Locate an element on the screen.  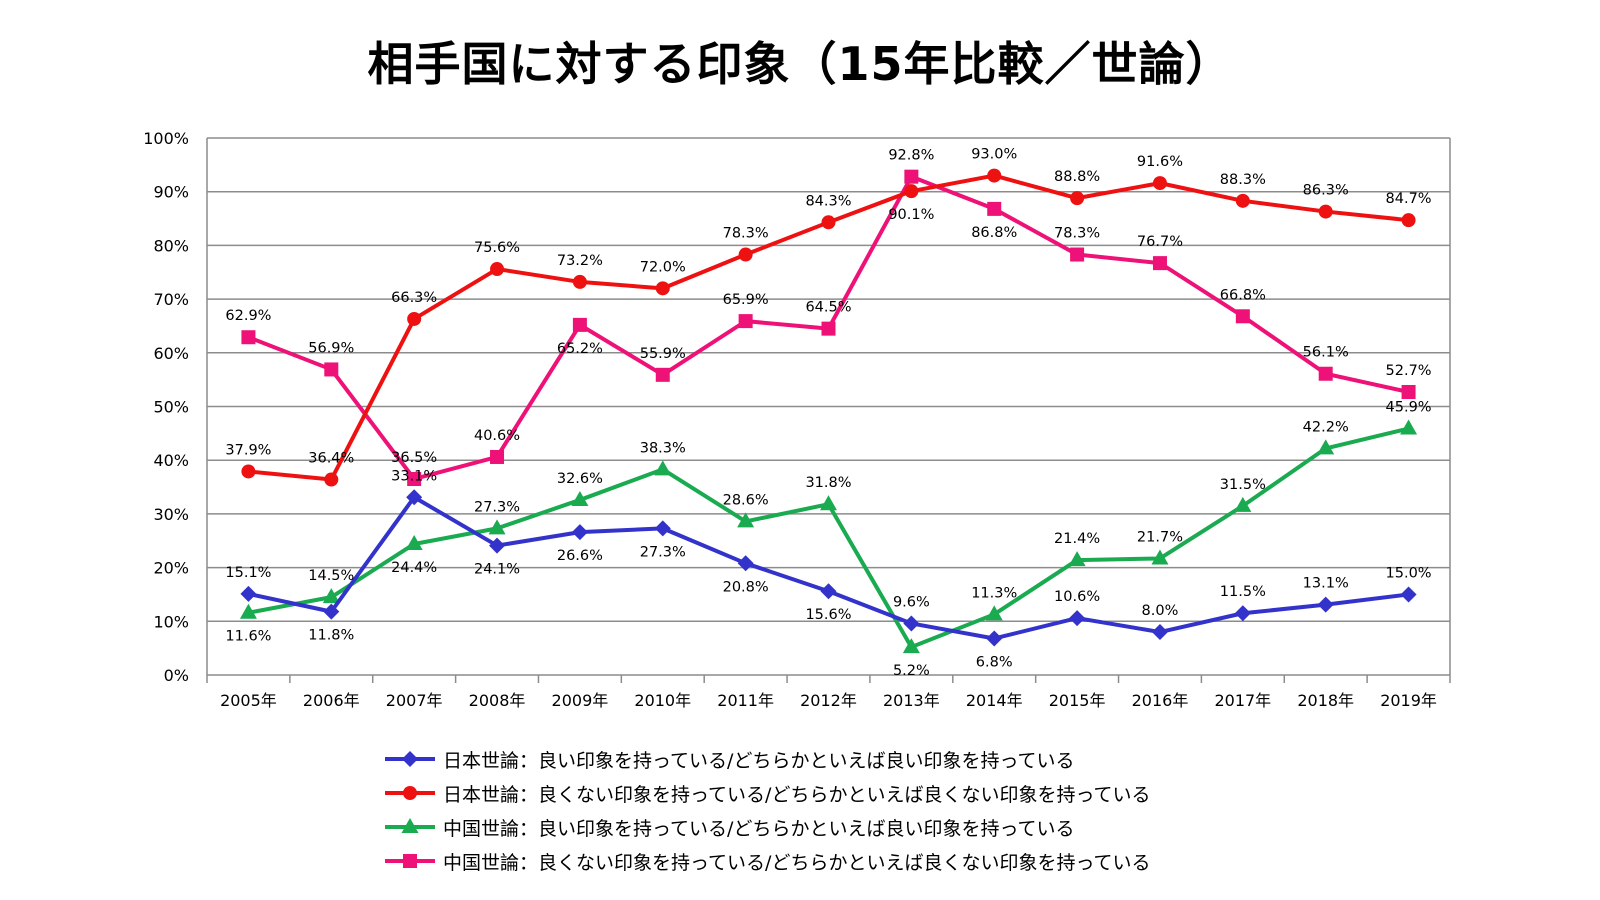
data-label: 8.0% is located at coordinates (1160, 611).